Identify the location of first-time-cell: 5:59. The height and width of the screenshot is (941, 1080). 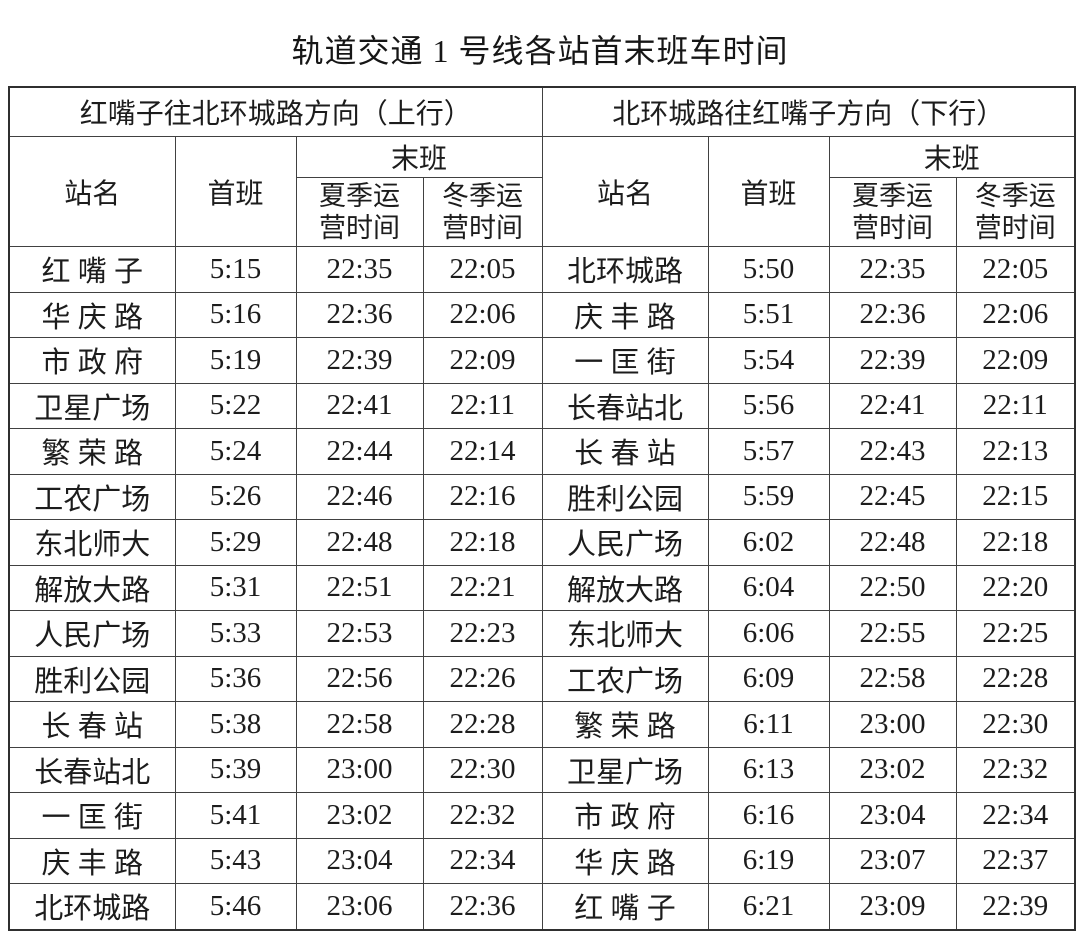
(768, 496).